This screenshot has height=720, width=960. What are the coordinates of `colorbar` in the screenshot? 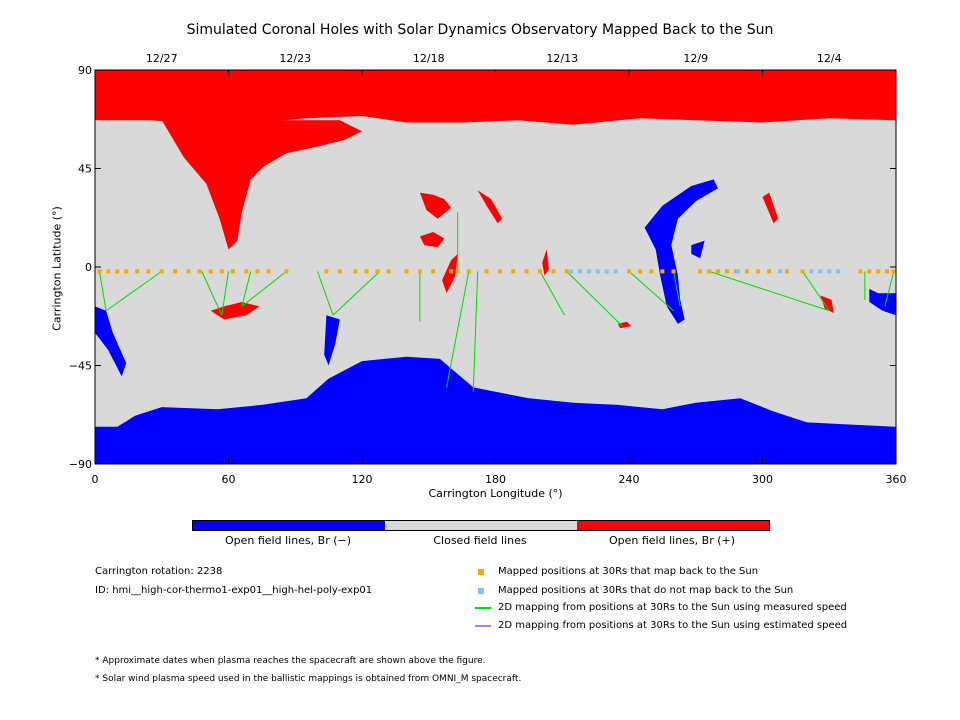 It's located at (481, 525).